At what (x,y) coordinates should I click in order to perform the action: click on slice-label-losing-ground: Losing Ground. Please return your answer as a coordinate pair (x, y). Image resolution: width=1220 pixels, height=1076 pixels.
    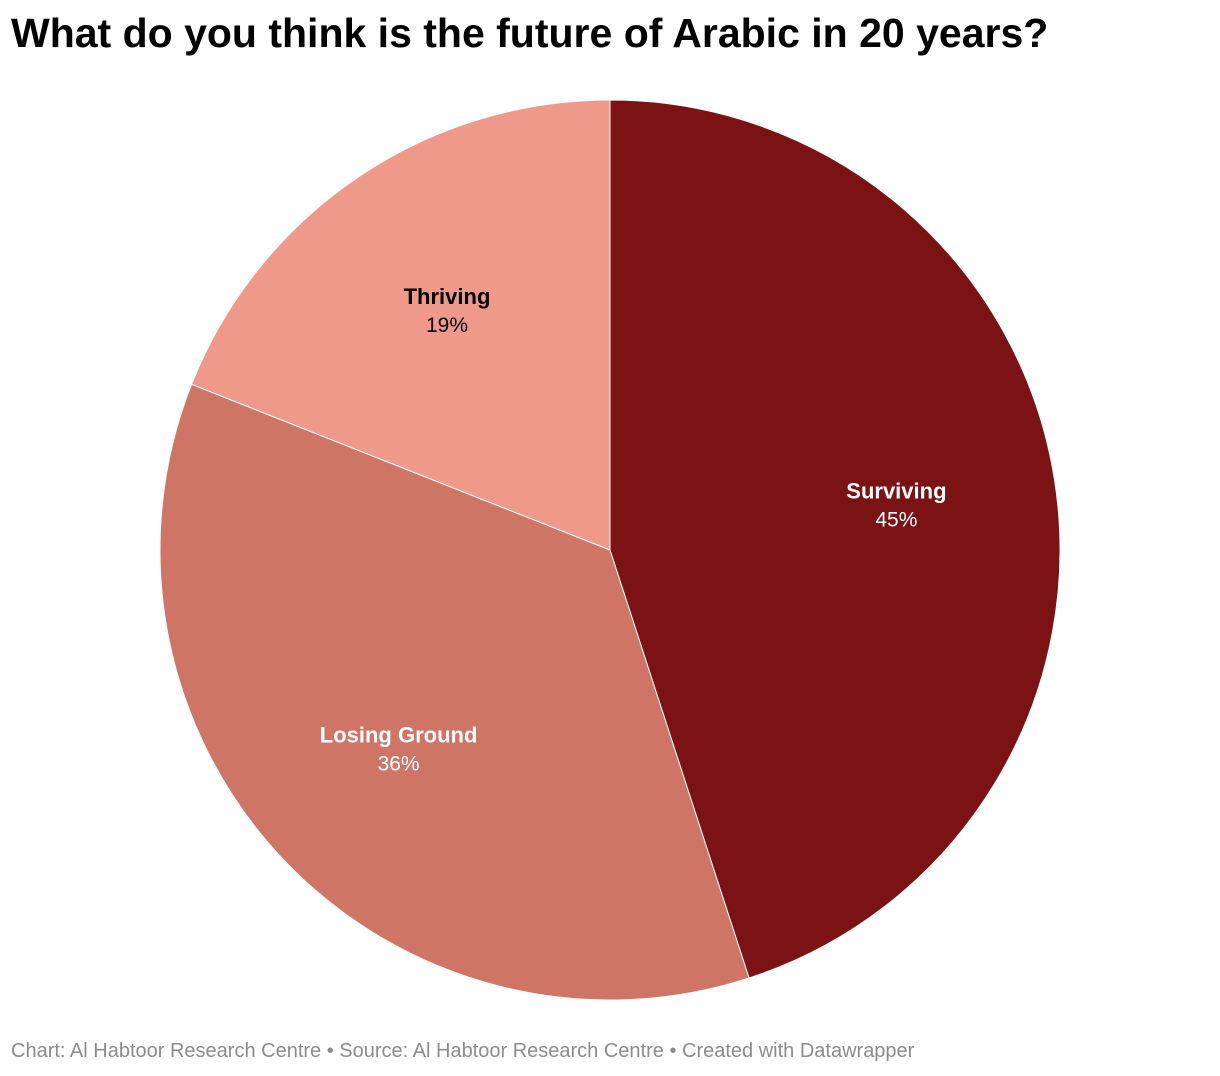
    Looking at the image, I should click on (399, 735).